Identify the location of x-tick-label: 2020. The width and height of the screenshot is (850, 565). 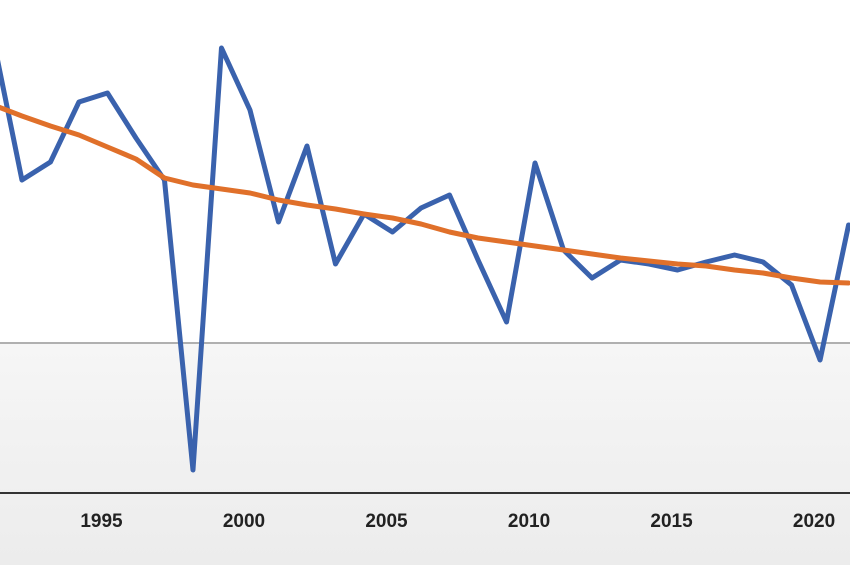
(814, 521).